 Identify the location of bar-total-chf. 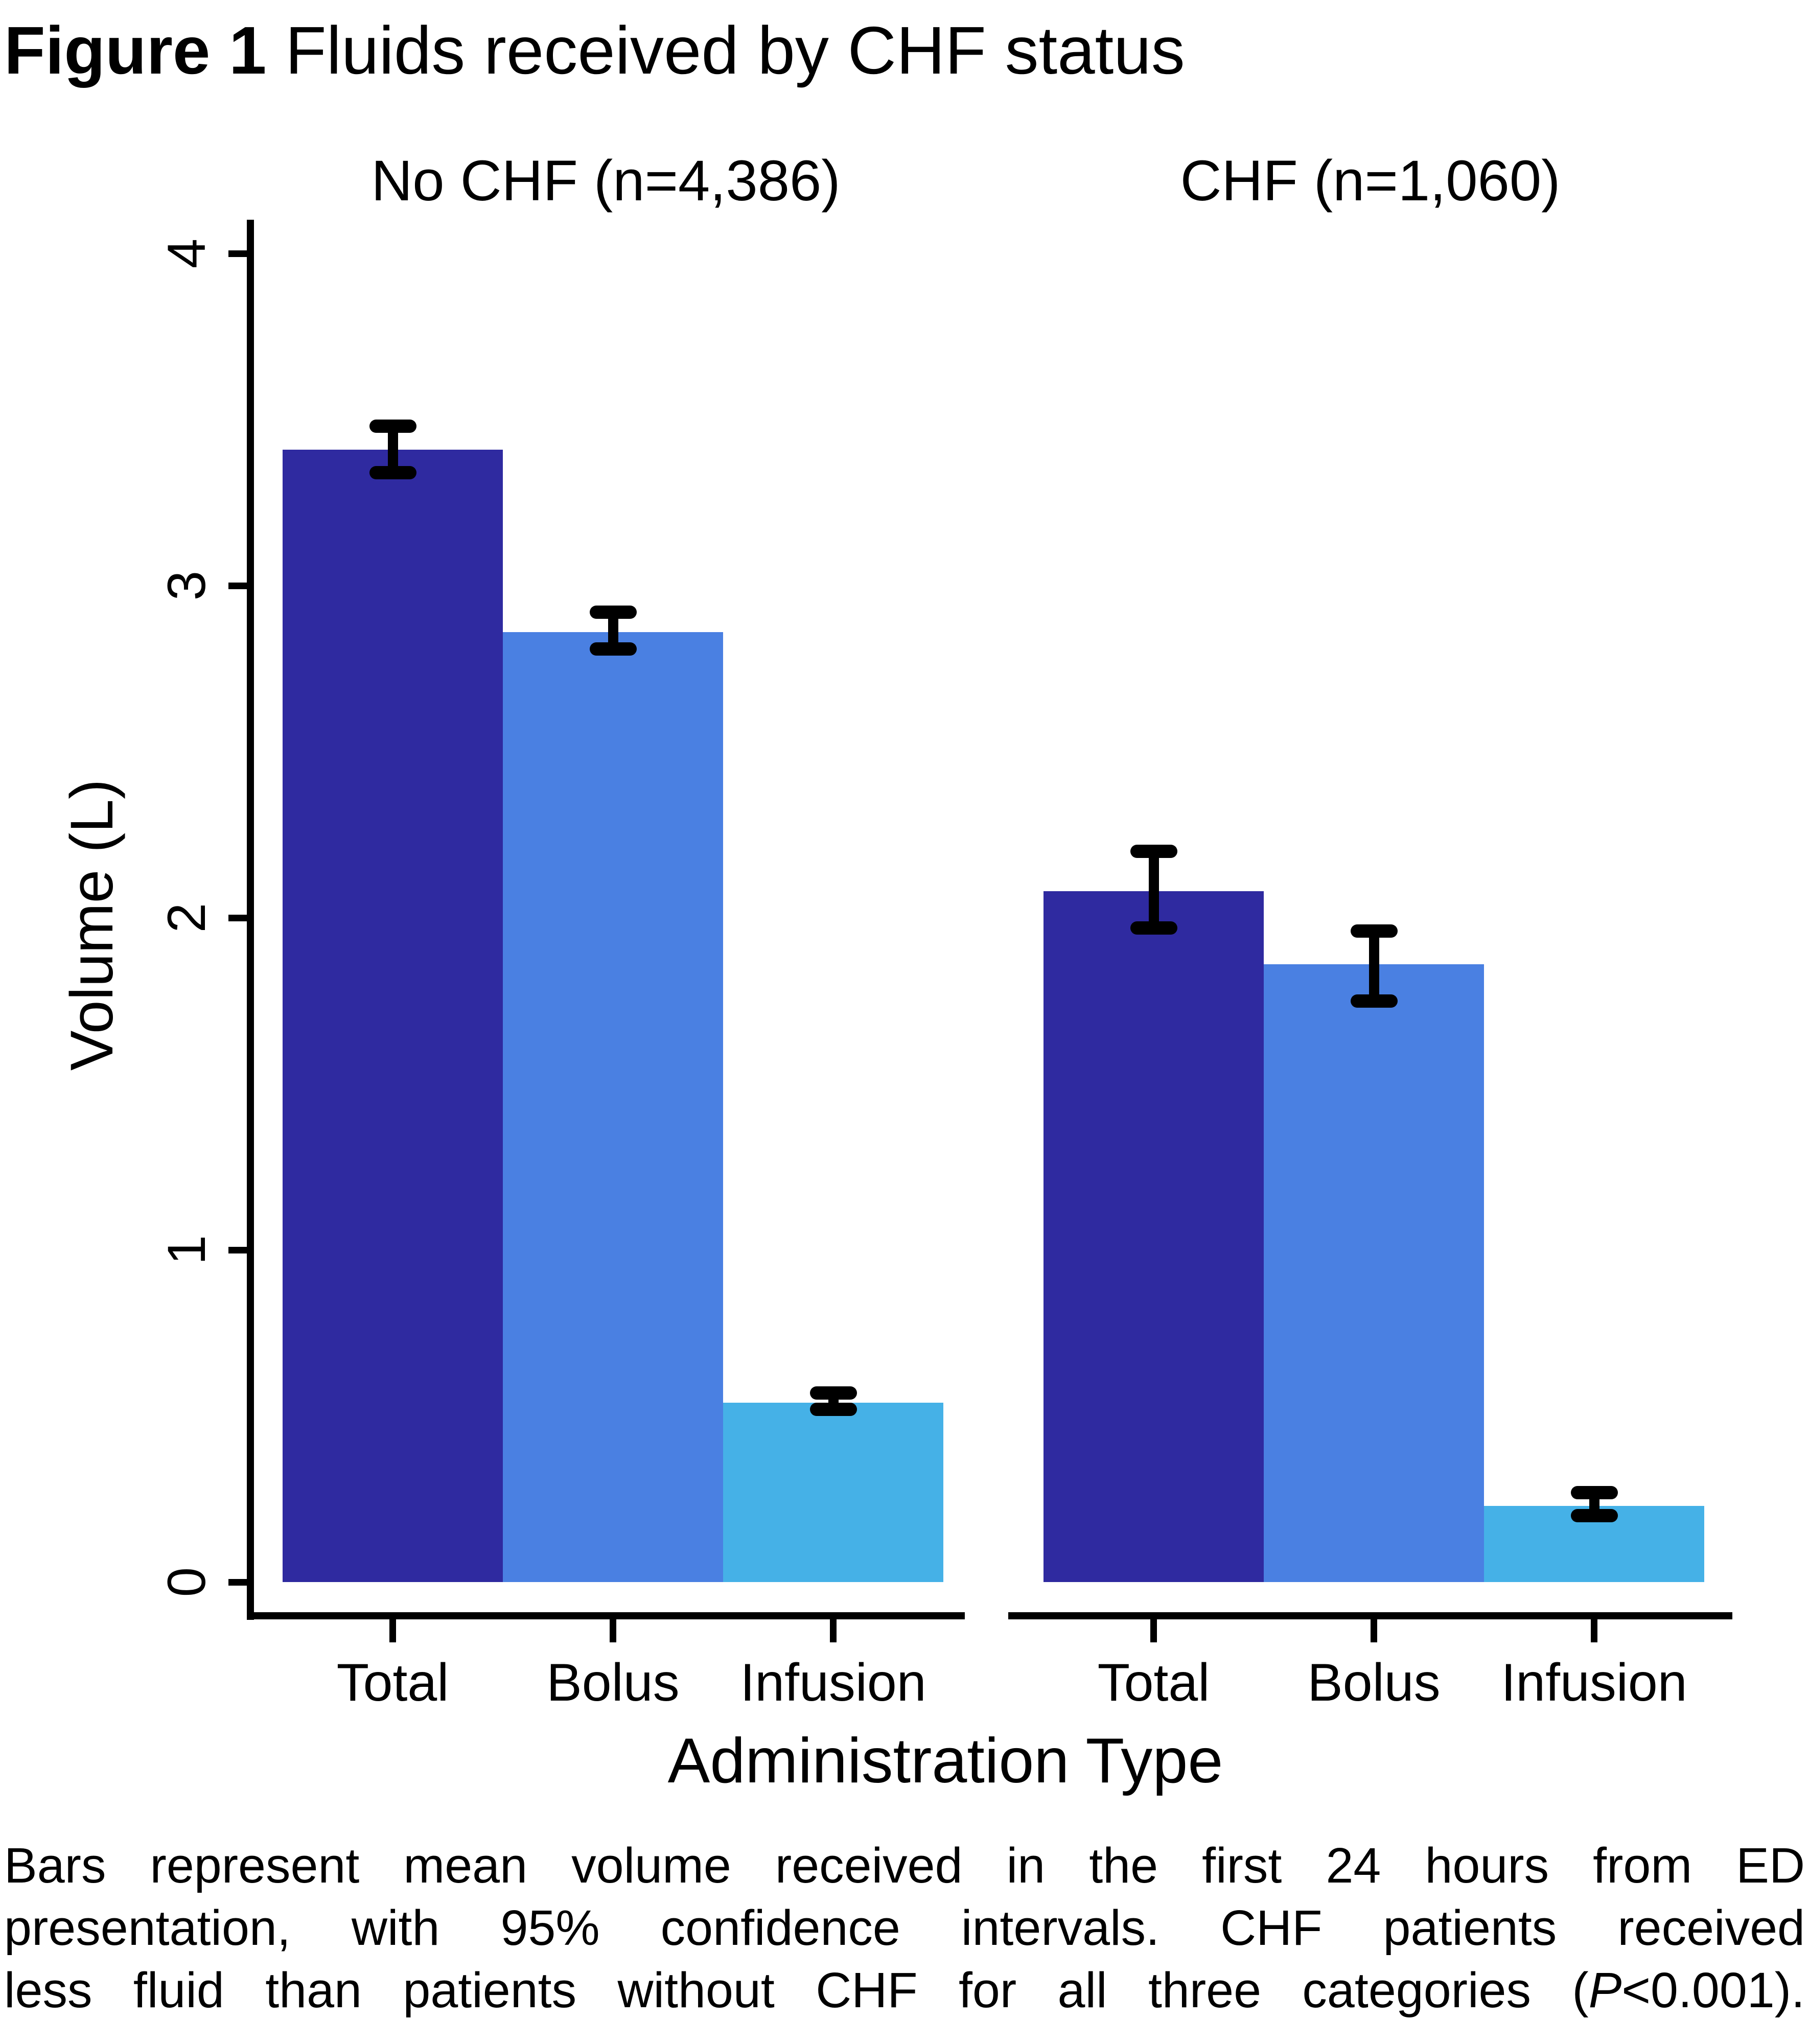
(1153, 1236).